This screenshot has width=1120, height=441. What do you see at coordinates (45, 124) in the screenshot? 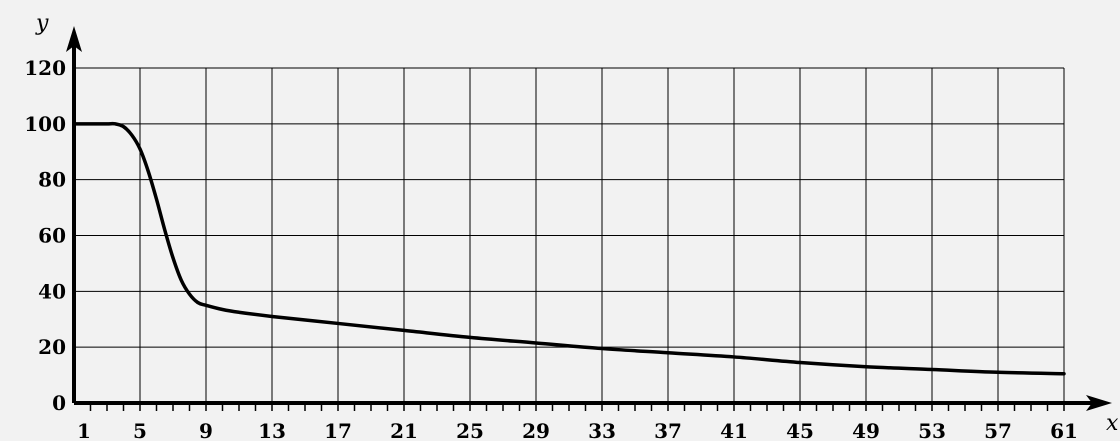
I see `y-tick-label: 100` at bounding box center [45, 124].